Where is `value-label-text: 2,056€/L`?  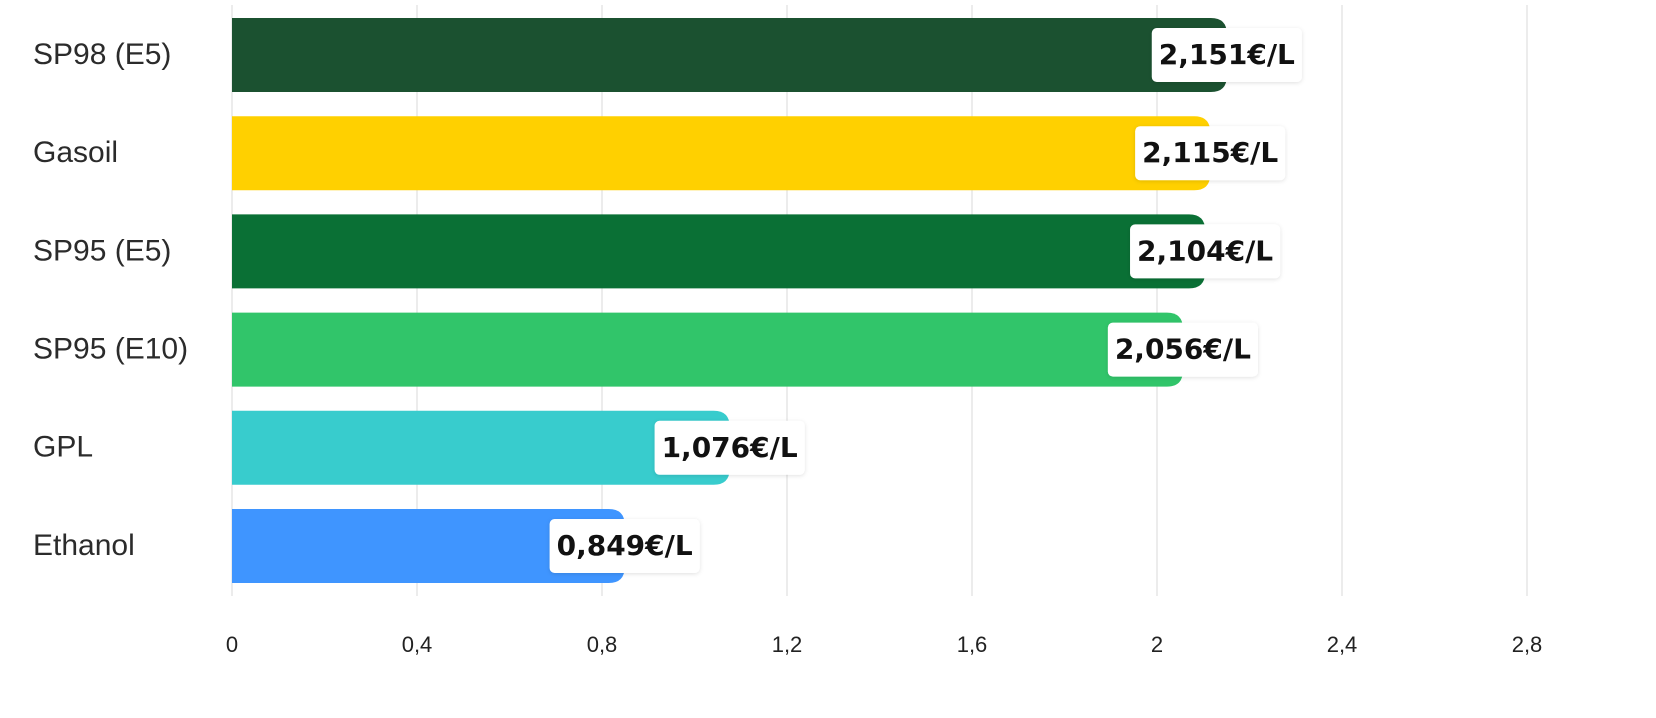 value-label-text: 2,056€/L is located at coordinates (1183, 349).